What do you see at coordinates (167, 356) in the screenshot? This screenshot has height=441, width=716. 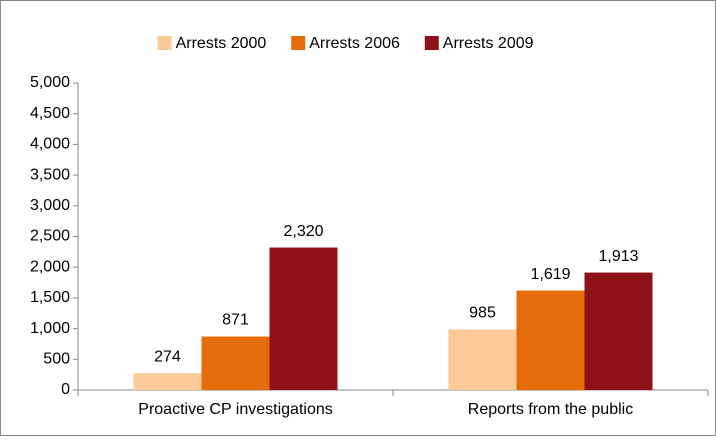 I see `value-label: 274` at bounding box center [167, 356].